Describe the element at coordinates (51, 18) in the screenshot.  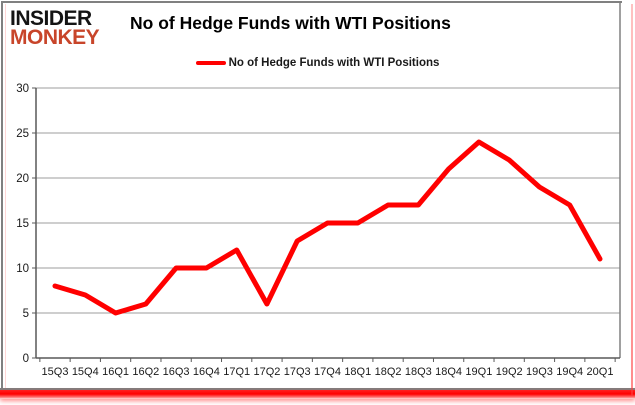
I see `logo-line-insider: INSIDER` at that location.